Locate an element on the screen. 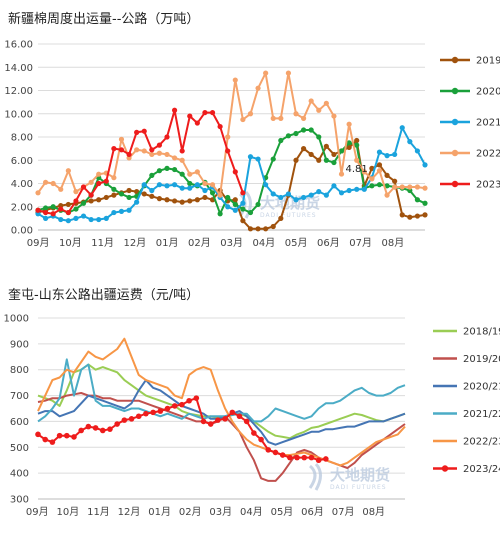 The image size is (500, 539). y-tick-label: 8.00 is located at coordinates (22, 138).